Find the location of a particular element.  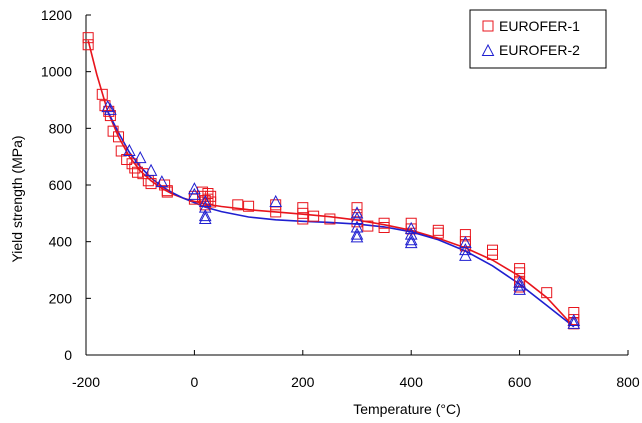

x-tick-label: 200 is located at coordinates (303, 382).